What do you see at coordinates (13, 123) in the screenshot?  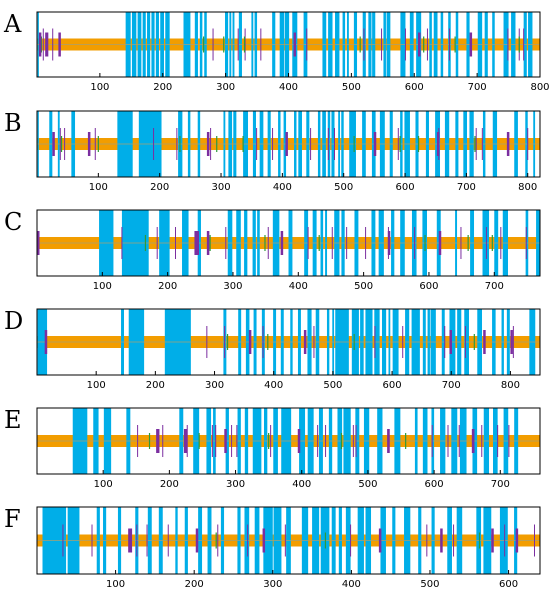 I see `panel-label: B` at bounding box center [13, 123].